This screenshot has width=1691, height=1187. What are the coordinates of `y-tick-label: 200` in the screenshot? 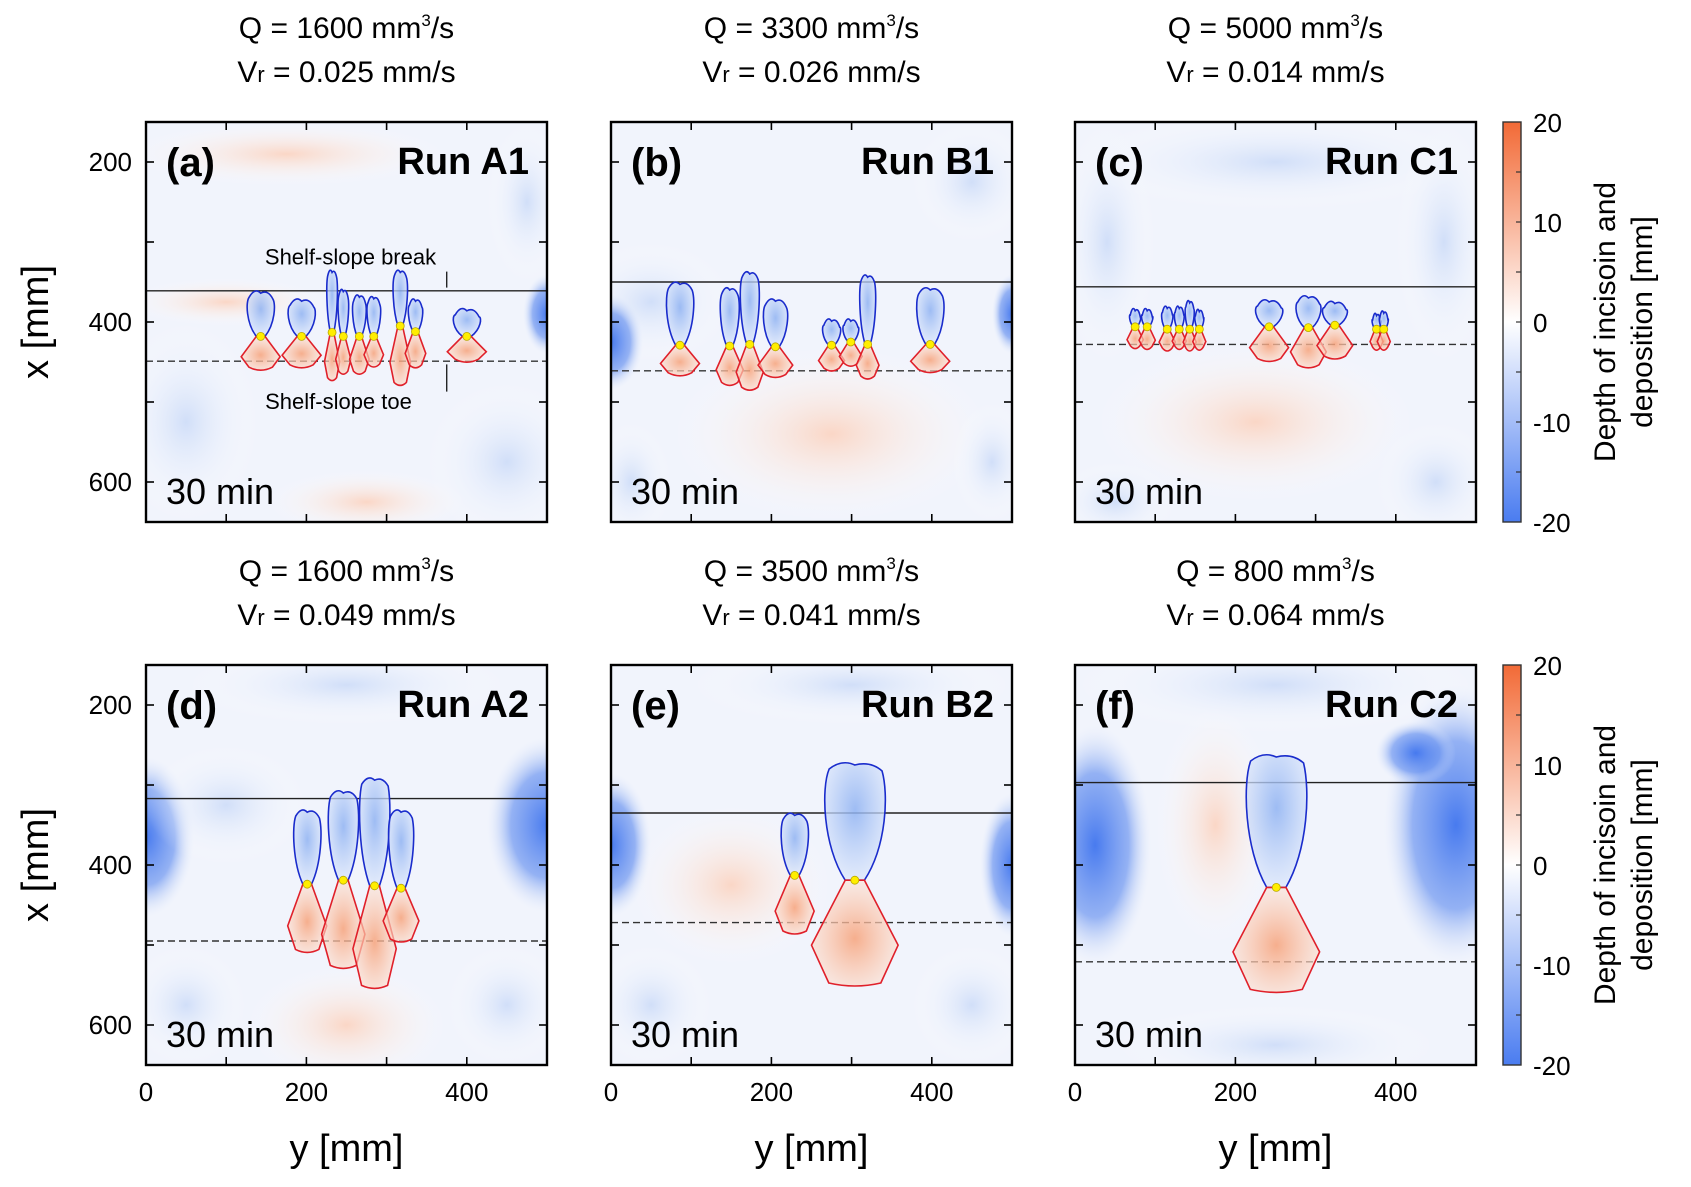 It's located at (110, 705).